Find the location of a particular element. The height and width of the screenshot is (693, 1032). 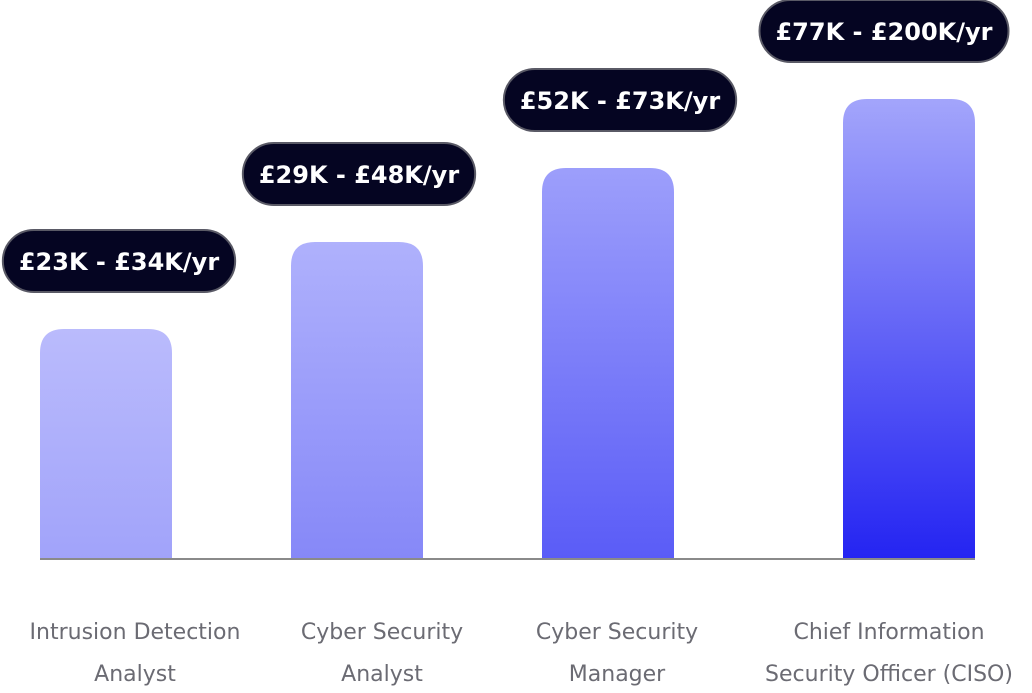

range-pill-4: £77K - £200K/yr is located at coordinates (884, 31).